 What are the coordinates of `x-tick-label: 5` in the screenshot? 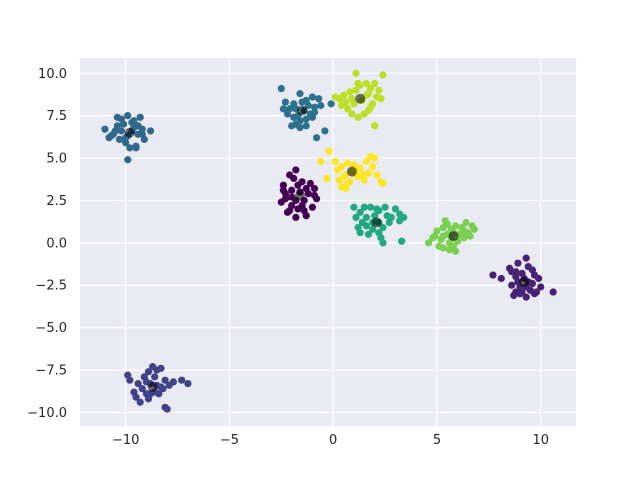 It's located at (437, 440).